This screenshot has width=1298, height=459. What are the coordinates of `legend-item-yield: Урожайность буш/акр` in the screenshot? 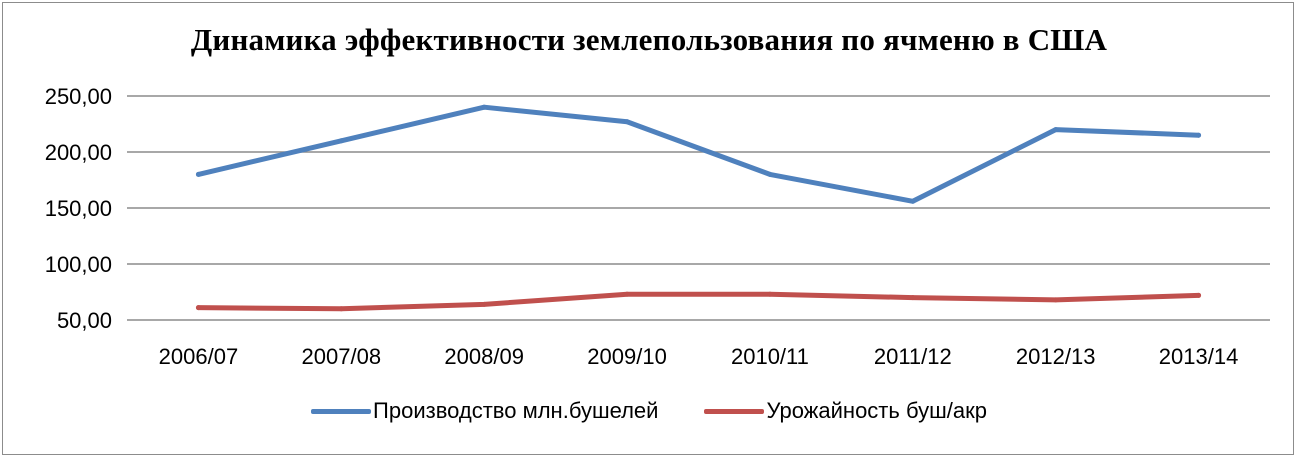 It's located at (845, 411).